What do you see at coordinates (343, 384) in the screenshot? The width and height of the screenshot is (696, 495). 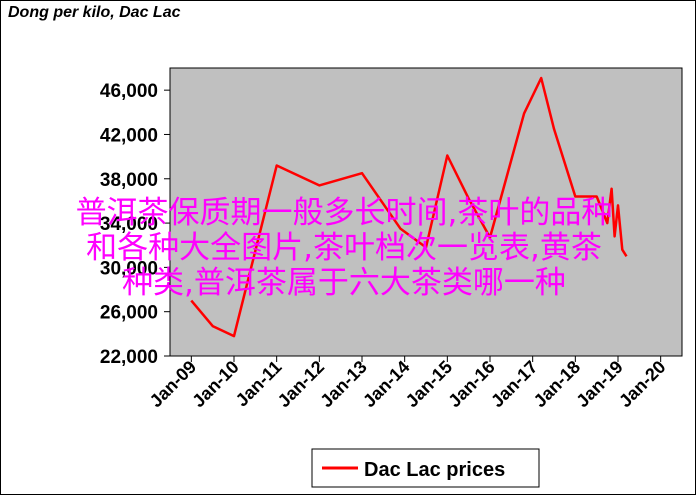 I see `x-tick-label: Jan-13` at bounding box center [343, 384].